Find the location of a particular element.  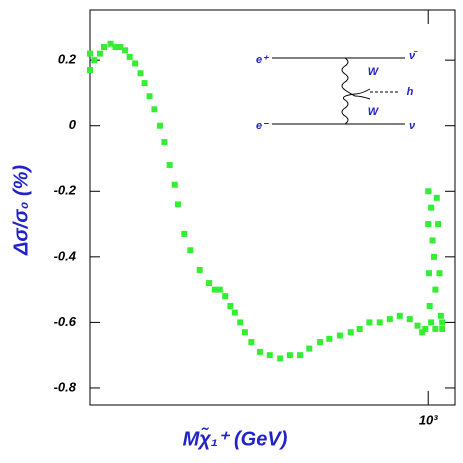

y-tick-label: -0.4 is located at coordinates (65, 255).